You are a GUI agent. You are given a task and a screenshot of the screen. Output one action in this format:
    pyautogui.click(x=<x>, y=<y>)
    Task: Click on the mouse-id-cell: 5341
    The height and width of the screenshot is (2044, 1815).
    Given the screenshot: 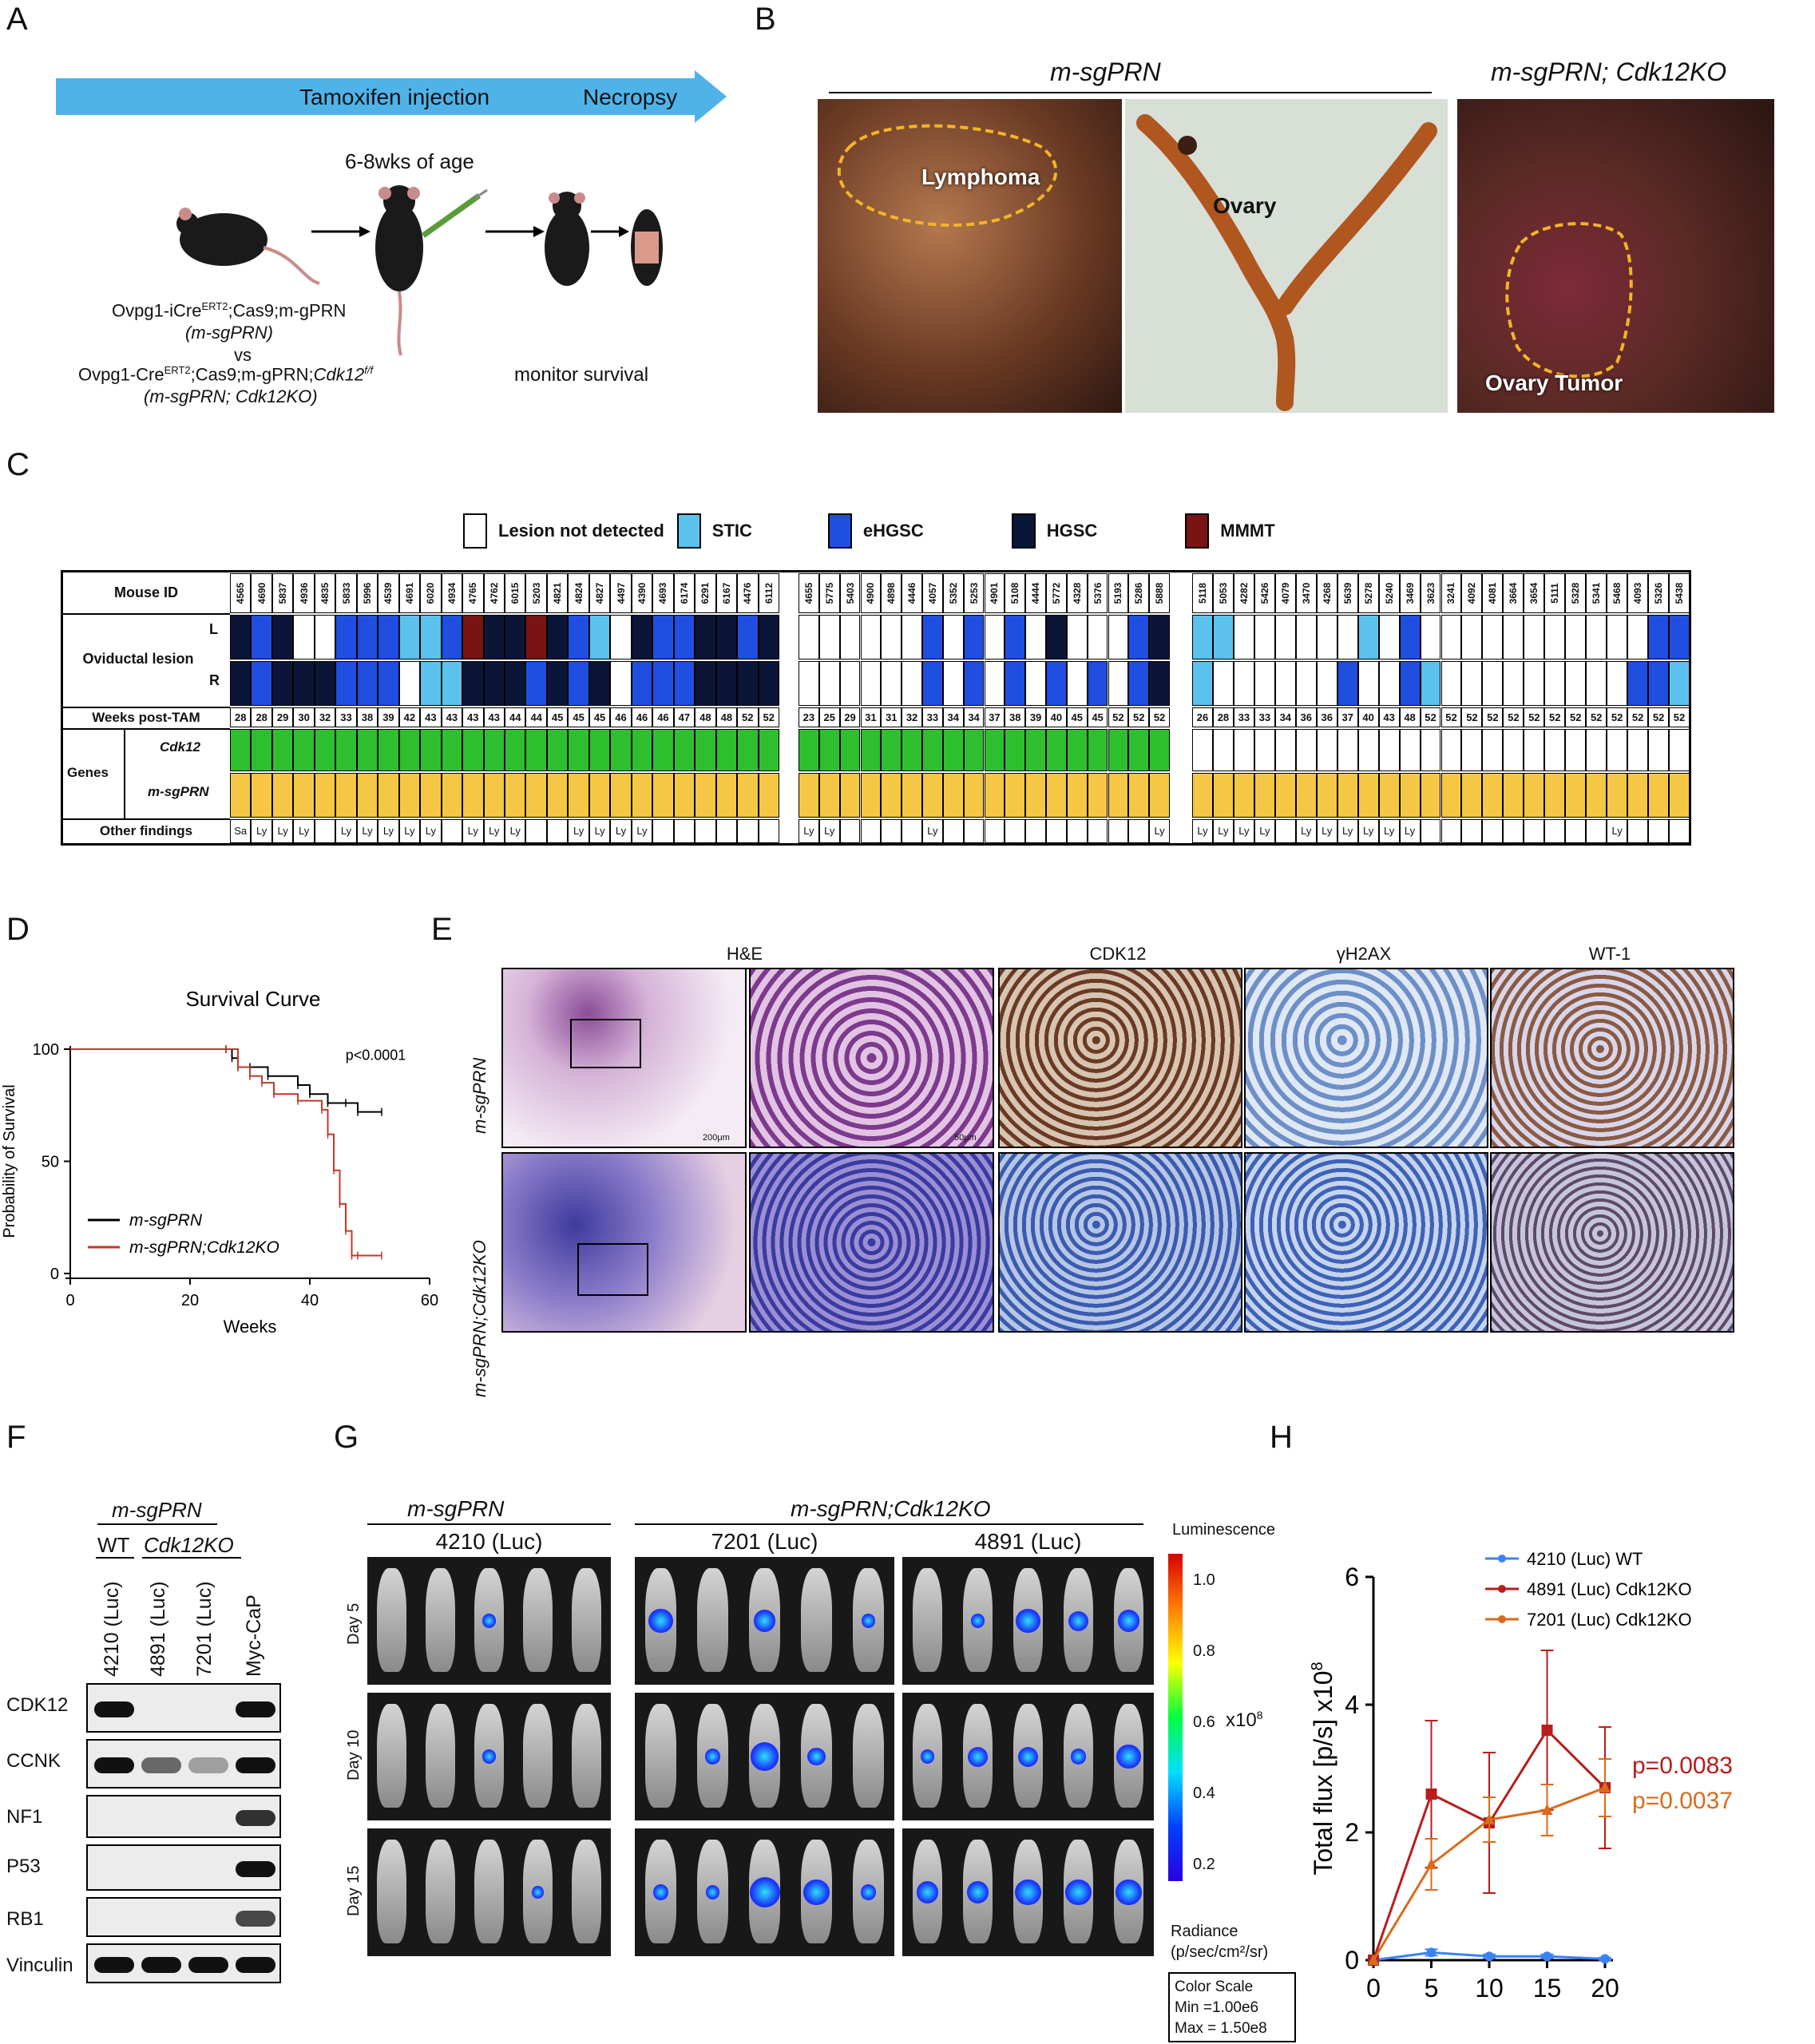 What is the action you would take?
    pyautogui.click(x=1596, y=593)
    